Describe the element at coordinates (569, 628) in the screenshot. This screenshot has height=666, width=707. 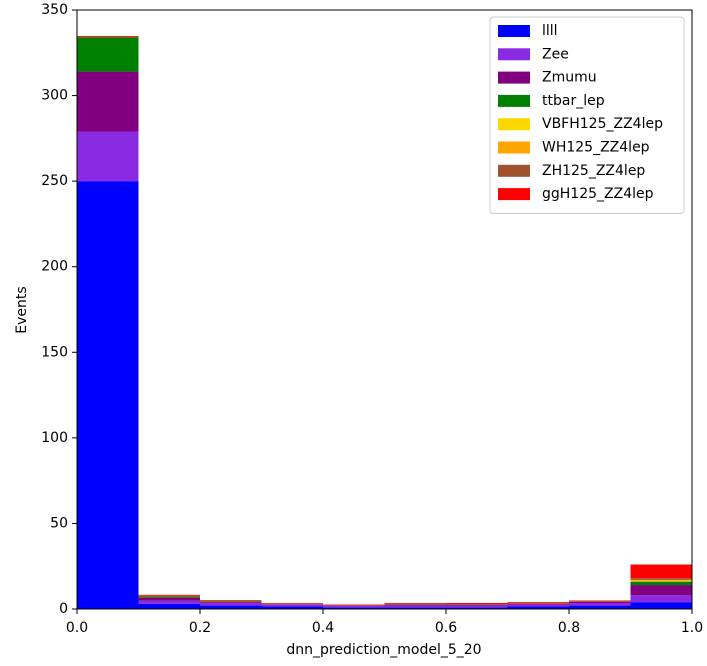
I see `x-tick-label: 0.8` at that location.